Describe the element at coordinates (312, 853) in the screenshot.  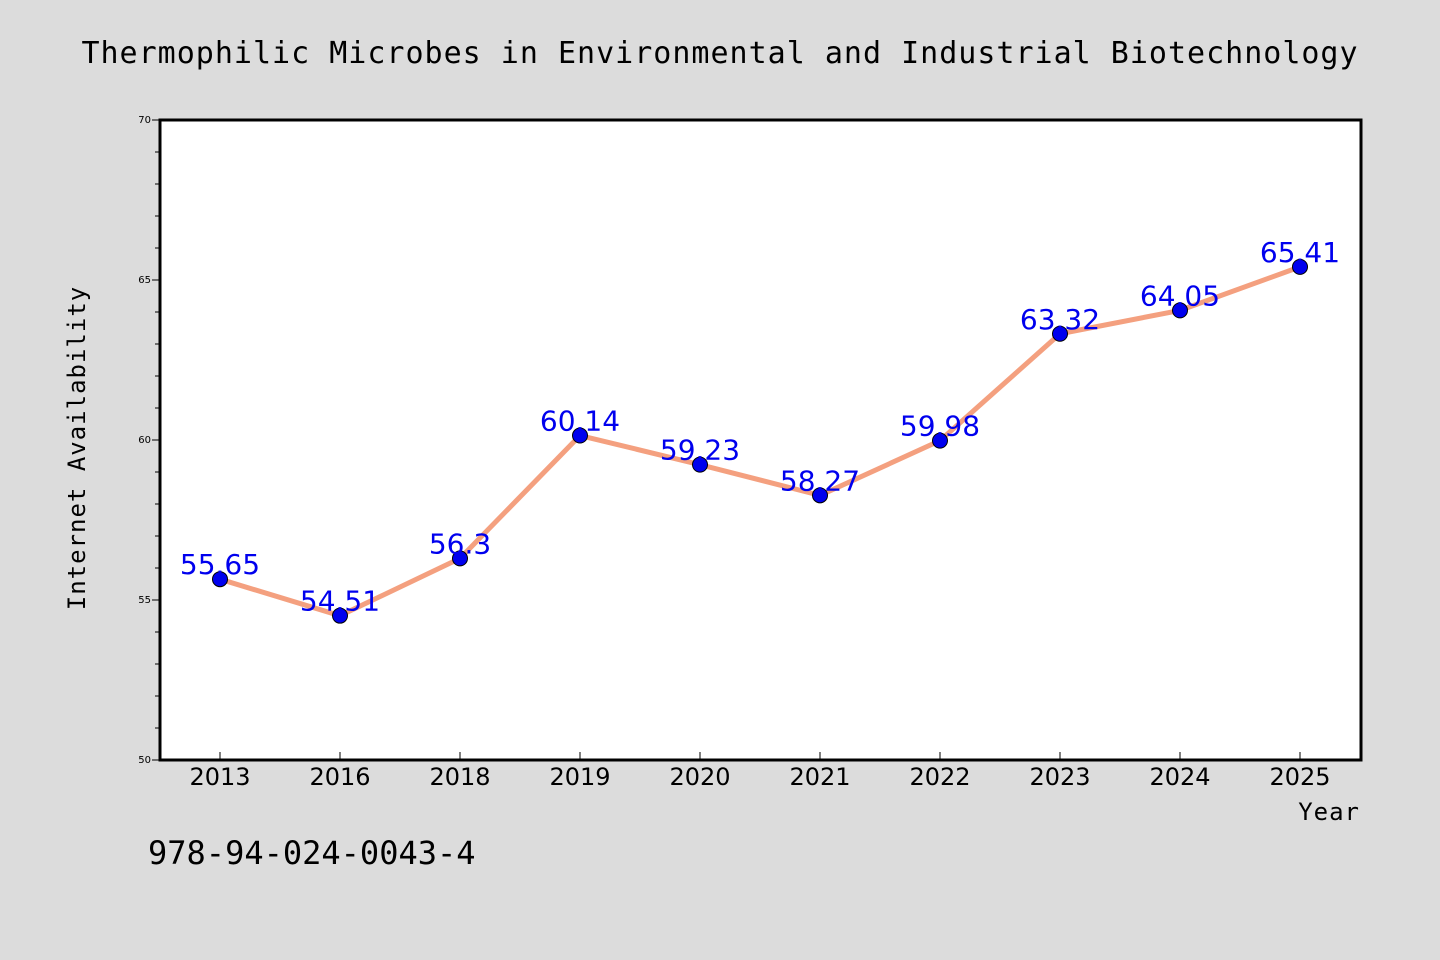
I see `isbn-text: 978-94-024-0043-4` at that location.